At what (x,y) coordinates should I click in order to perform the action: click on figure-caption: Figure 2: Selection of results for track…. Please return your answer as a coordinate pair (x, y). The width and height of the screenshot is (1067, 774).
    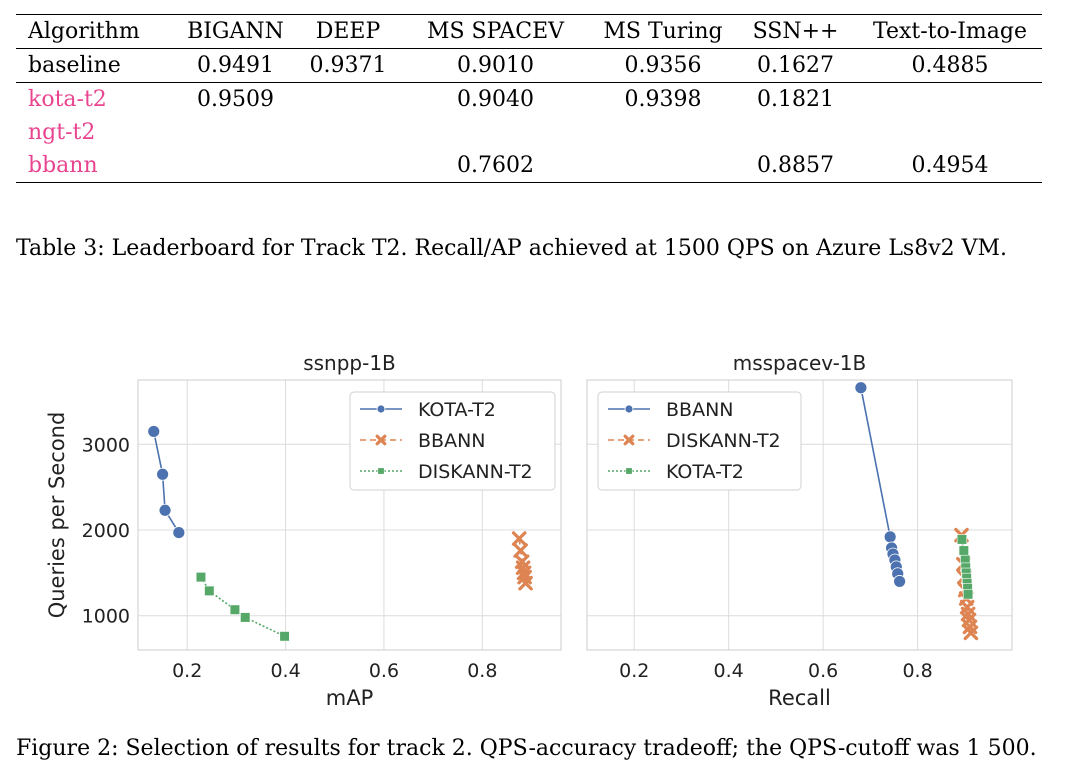
    Looking at the image, I should click on (526, 748).